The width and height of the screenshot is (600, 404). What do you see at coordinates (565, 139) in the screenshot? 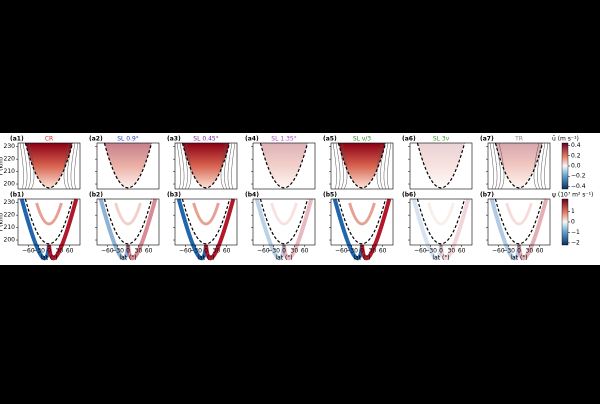
I see `colorbar-label: ū (m s⁻¹)` at bounding box center [565, 139].